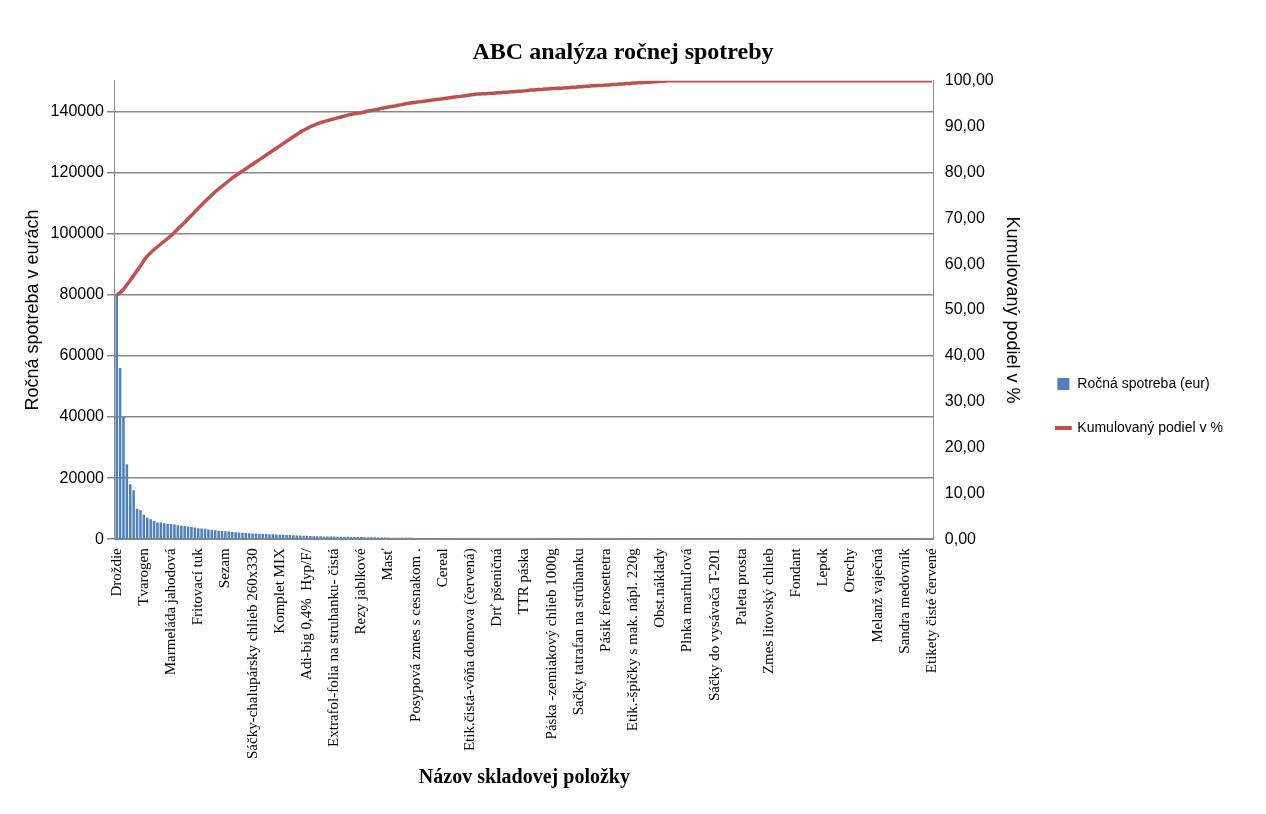 The image size is (1266, 814). What do you see at coordinates (969, 80) in the screenshot?
I see `y2-tick-label: 100,00` at bounding box center [969, 80].